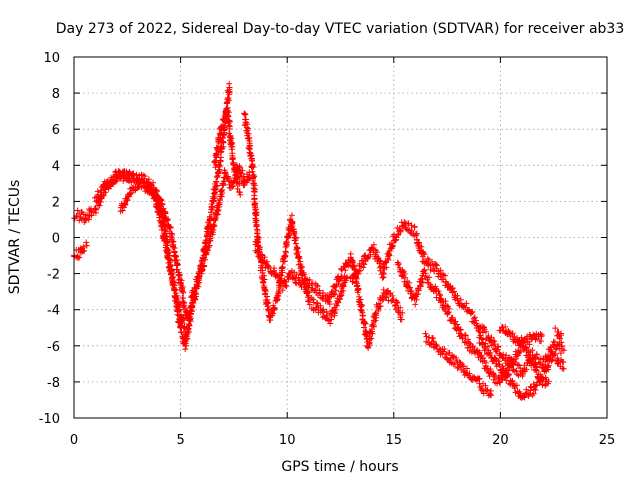 Image resolution: width=640 pixels, height=480 pixels. What do you see at coordinates (53, 383) in the screenshot?
I see `y-tick-label: -8` at bounding box center [53, 383].